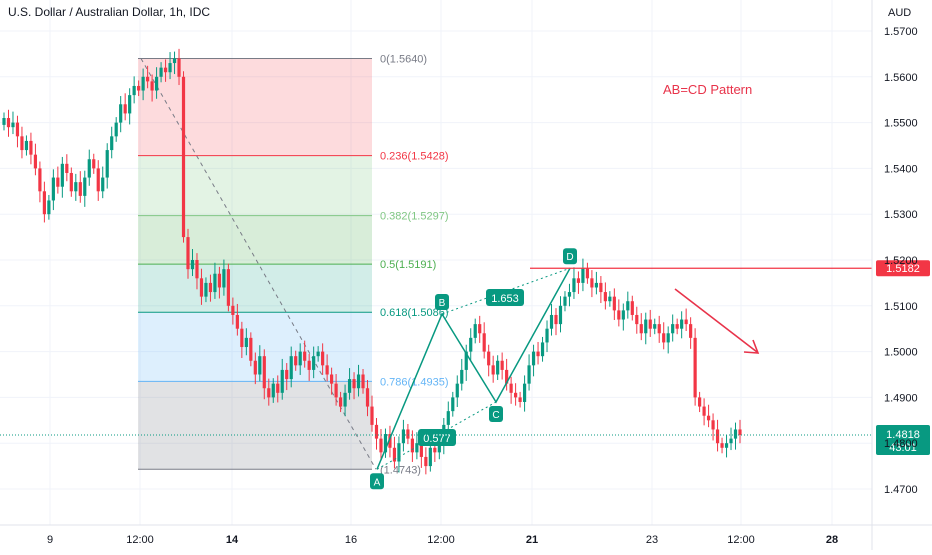  What do you see at coordinates (408, 265) in the screenshot?
I see `fib-level-label: 0.5(1.5191)` at bounding box center [408, 265].